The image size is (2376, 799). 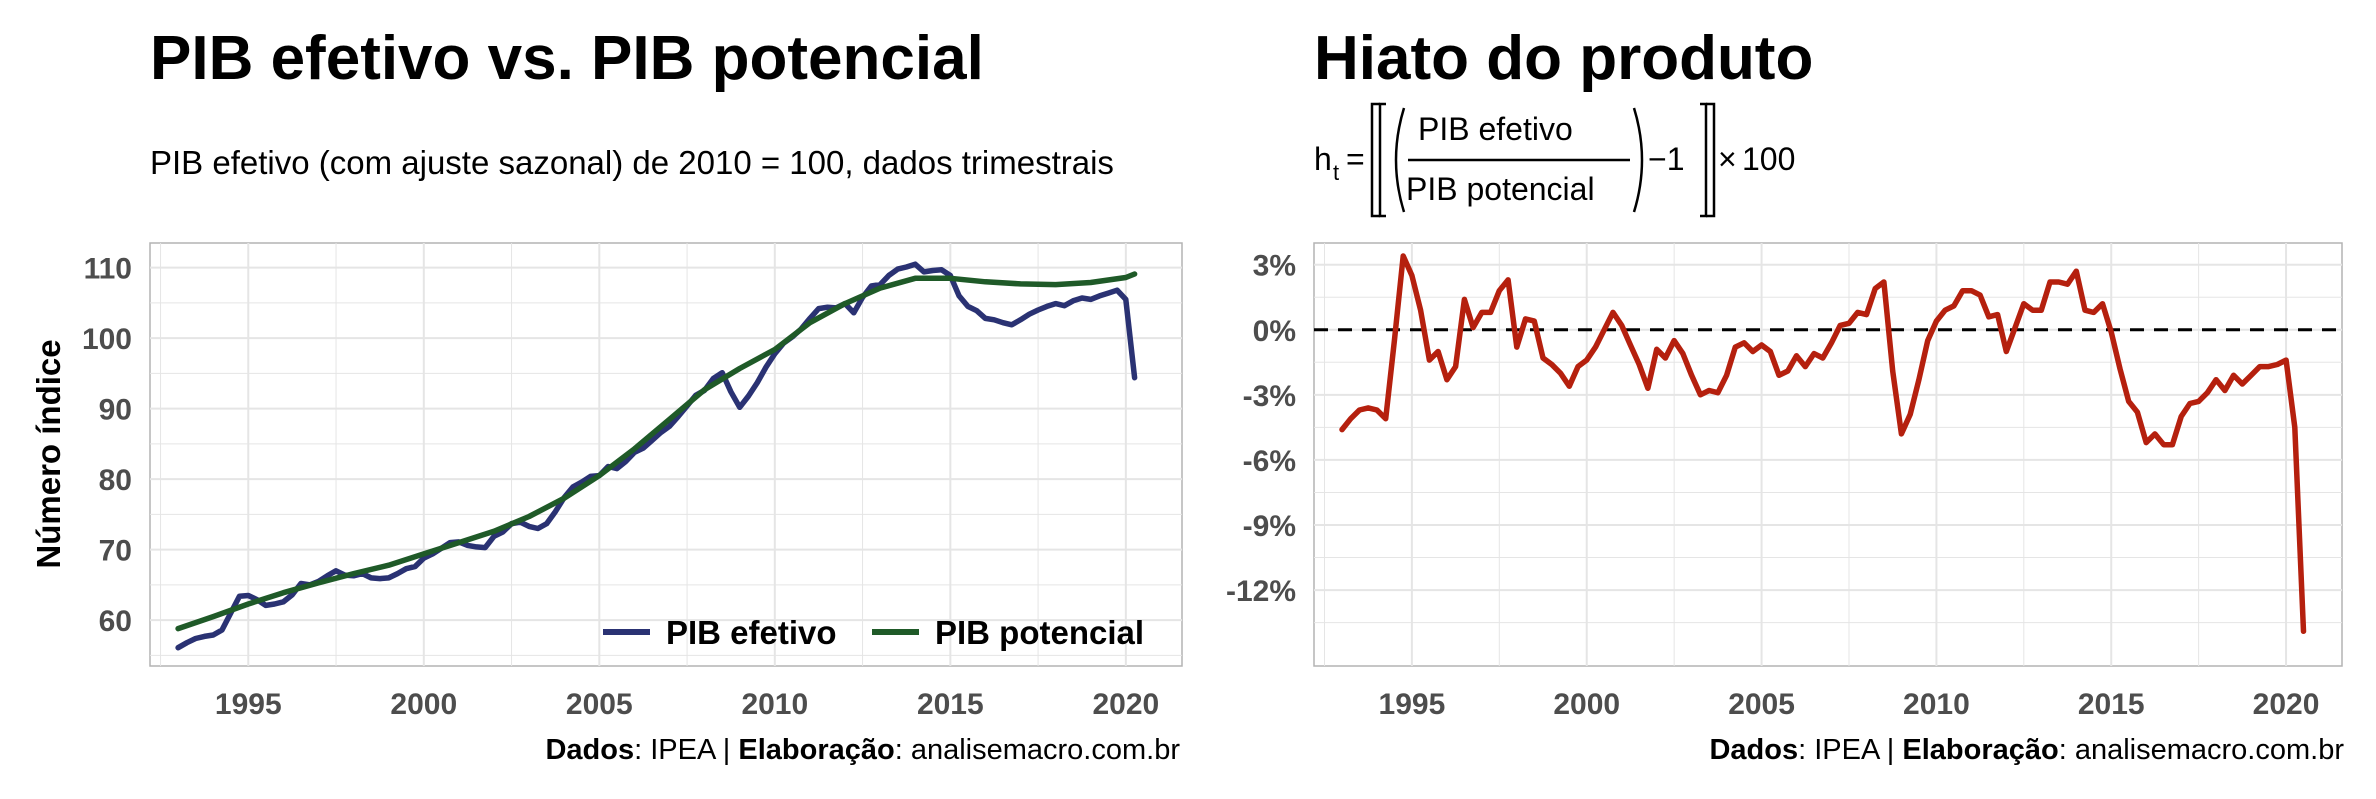 I want to click on y-tick-label: -12%, so click(x=1261, y=591).